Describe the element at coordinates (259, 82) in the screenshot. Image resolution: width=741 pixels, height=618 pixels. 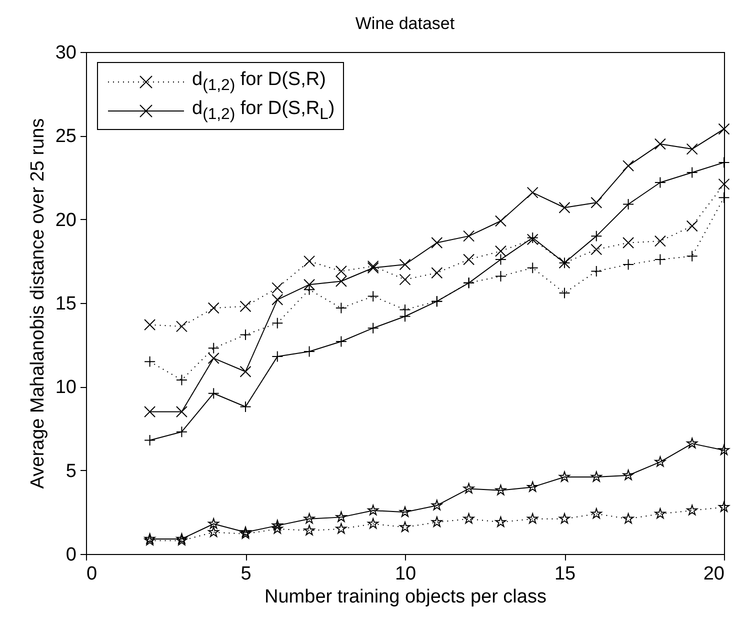
I see `legend-label: d$_{(1,2)}$ for D(S,R)` at that location.